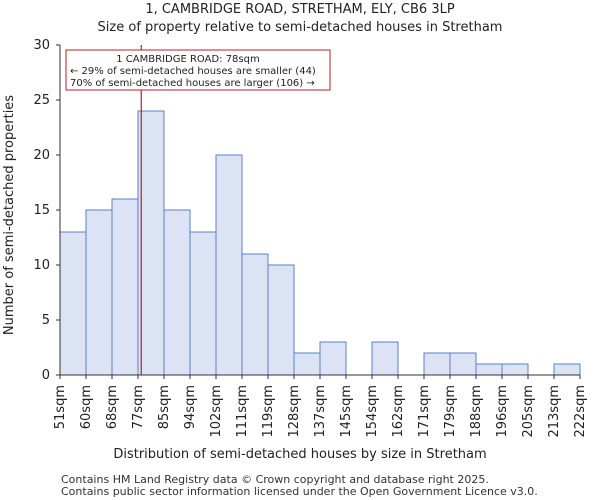  Describe the element at coordinates (41, 100) in the screenshot. I see `y-tick-label: 25` at that location.